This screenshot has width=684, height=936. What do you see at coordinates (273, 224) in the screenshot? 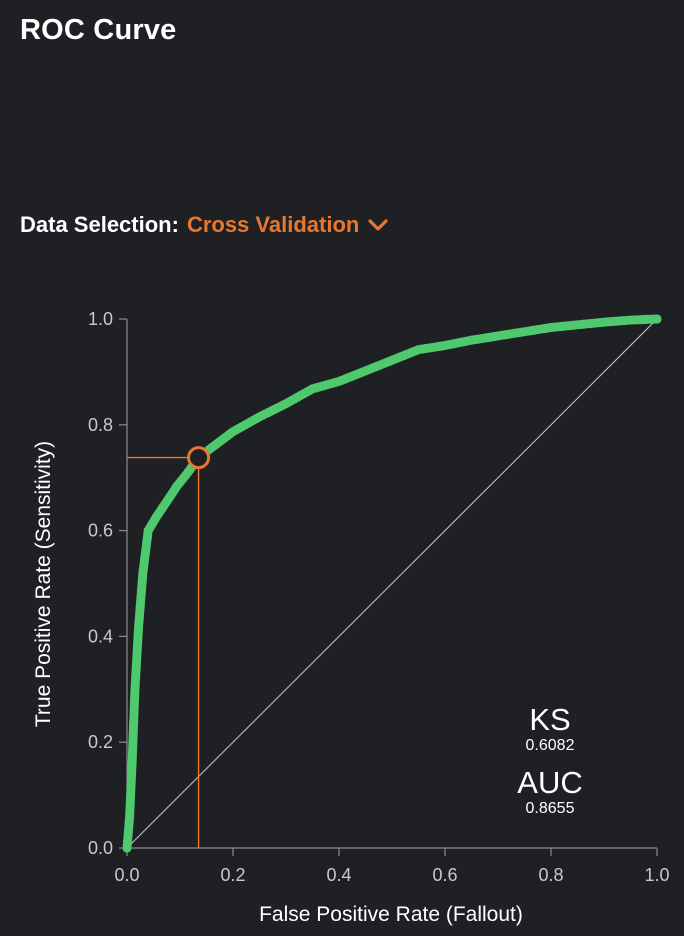
I see `data-selection-value: Cross Validation` at bounding box center [273, 224].